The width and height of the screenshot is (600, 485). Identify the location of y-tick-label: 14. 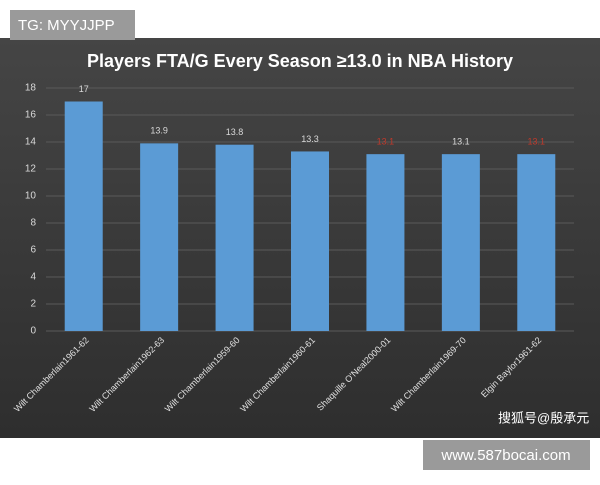
(31, 142).